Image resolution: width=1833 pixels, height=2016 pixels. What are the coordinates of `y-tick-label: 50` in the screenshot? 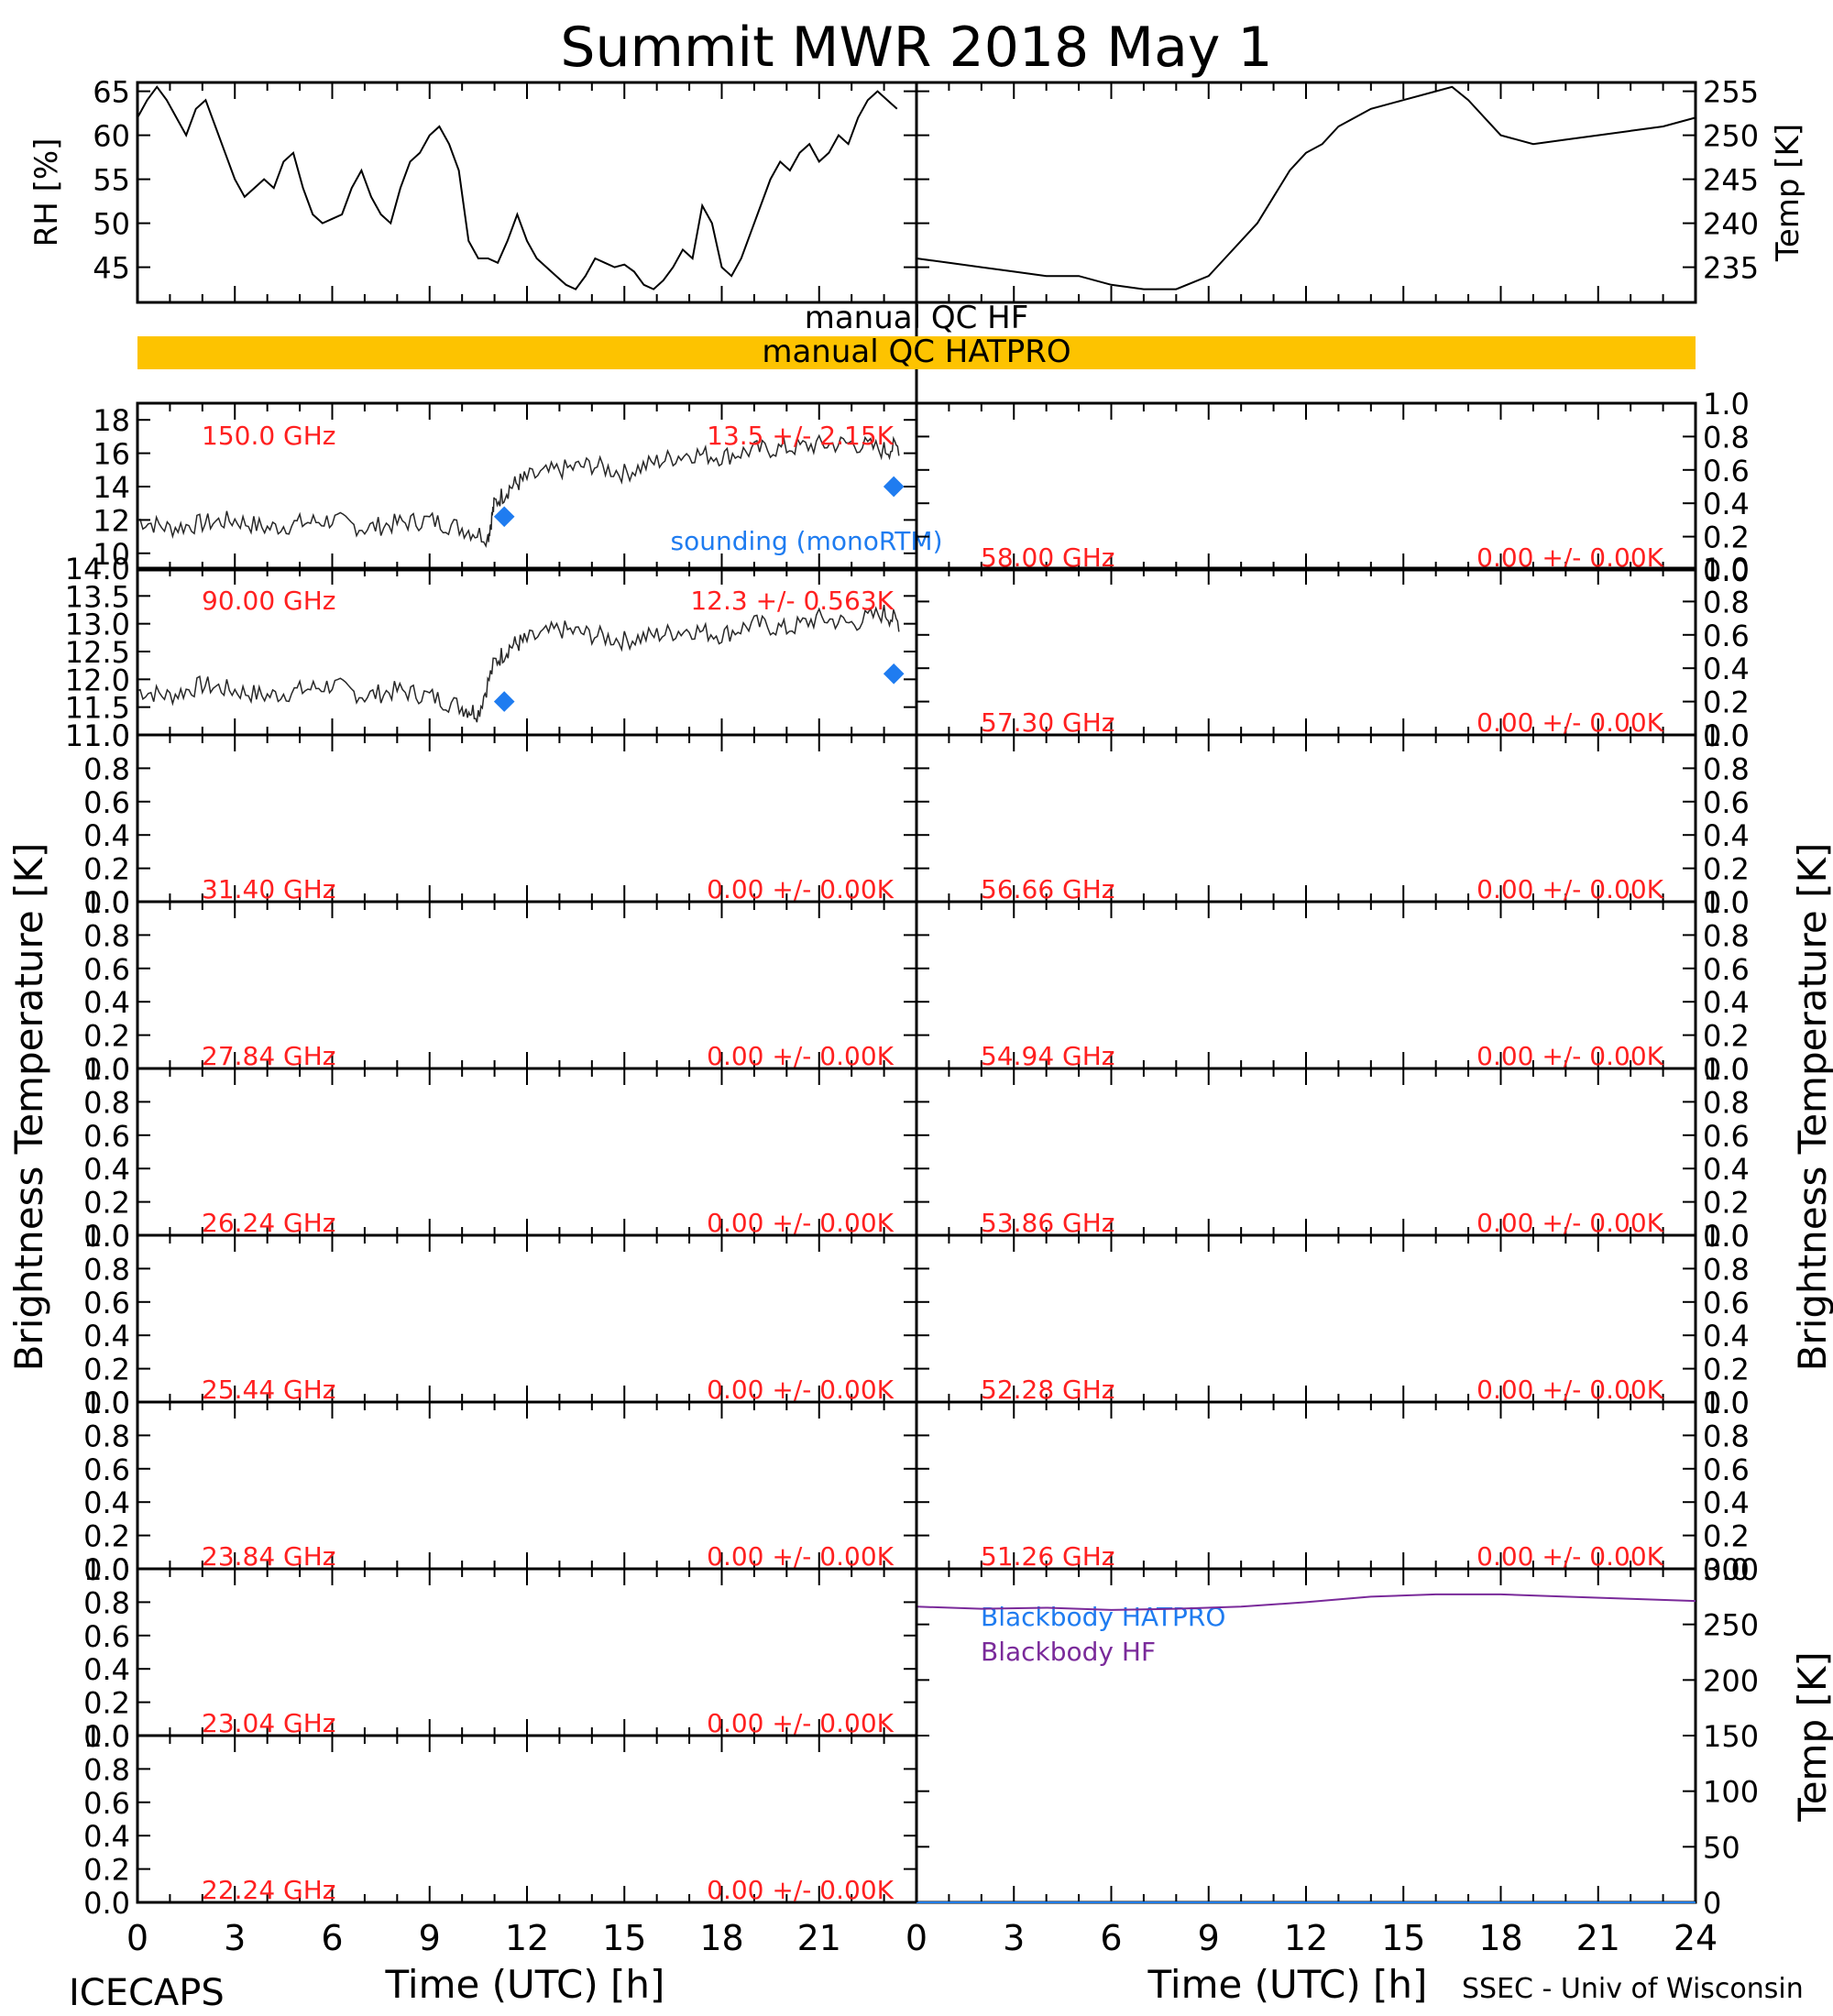 It's located at (1721, 1847).